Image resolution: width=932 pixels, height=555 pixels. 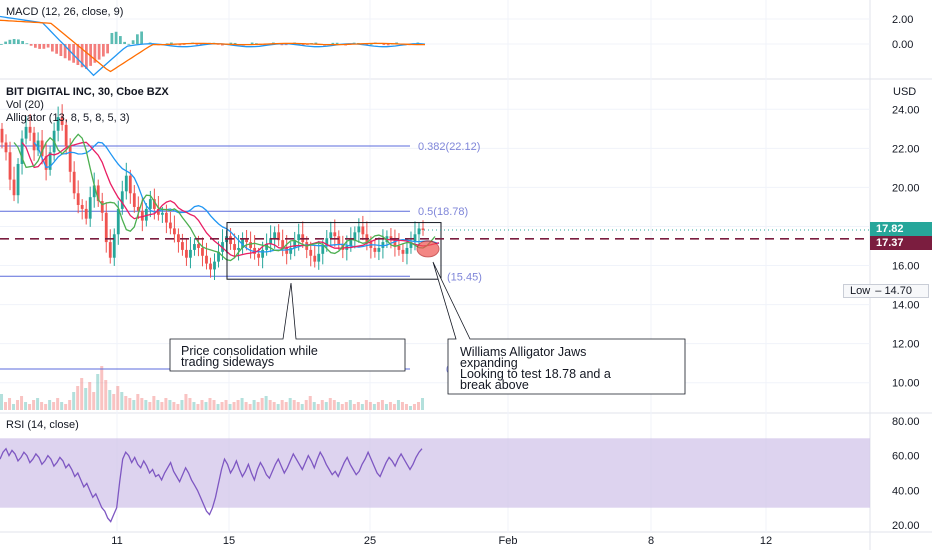 I want to click on rsi-band, so click(x=435, y=473).